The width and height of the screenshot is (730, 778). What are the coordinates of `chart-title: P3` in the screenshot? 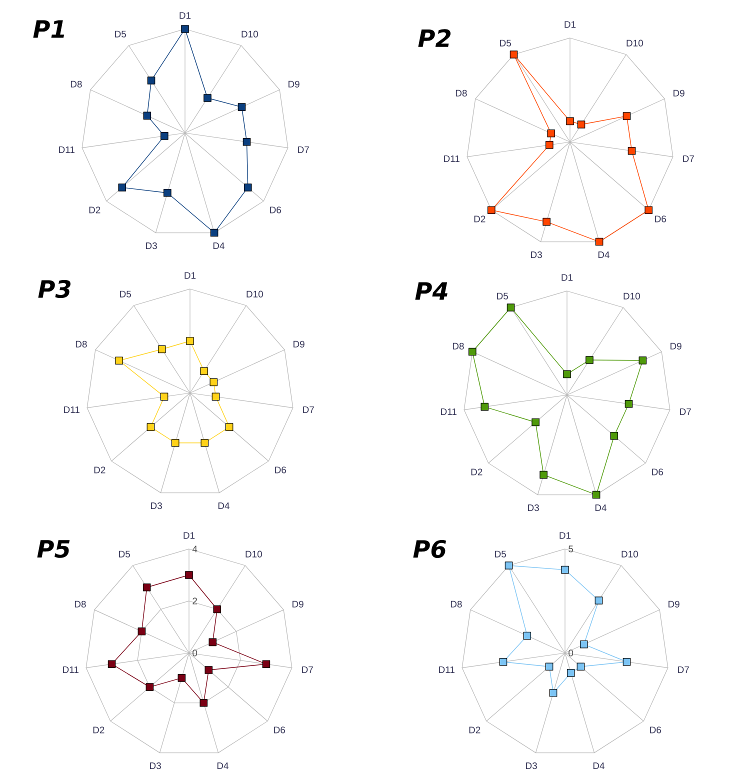 It's located at (54, 289).